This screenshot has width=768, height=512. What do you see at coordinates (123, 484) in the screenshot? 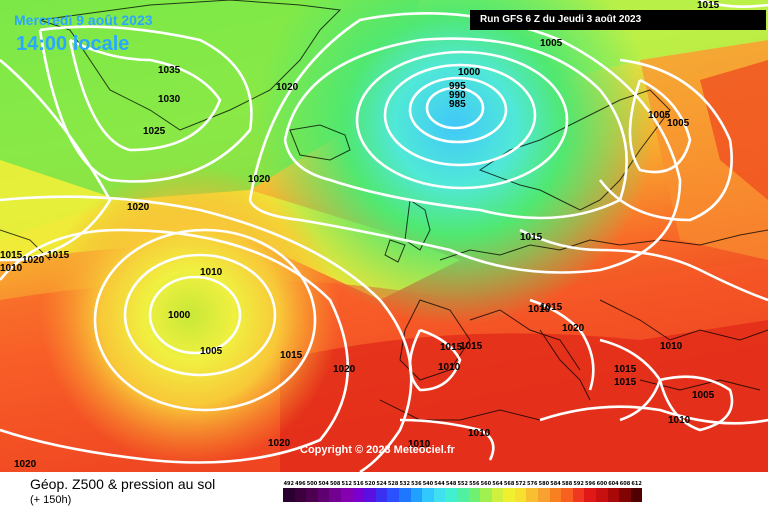
I see `map-title: Géop. Z500 & pression au sol` at bounding box center [123, 484].